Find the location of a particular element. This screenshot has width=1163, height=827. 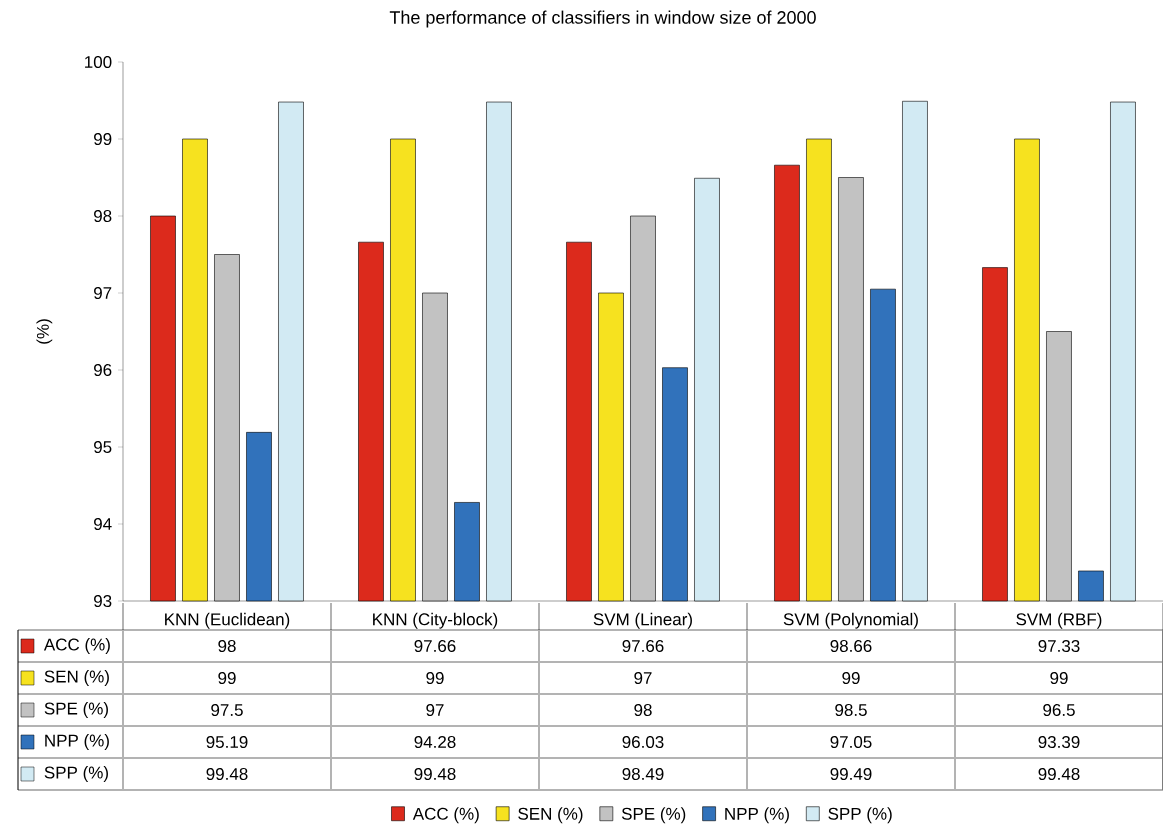

data-label: 97.33 is located at coordinates (1059, 646).